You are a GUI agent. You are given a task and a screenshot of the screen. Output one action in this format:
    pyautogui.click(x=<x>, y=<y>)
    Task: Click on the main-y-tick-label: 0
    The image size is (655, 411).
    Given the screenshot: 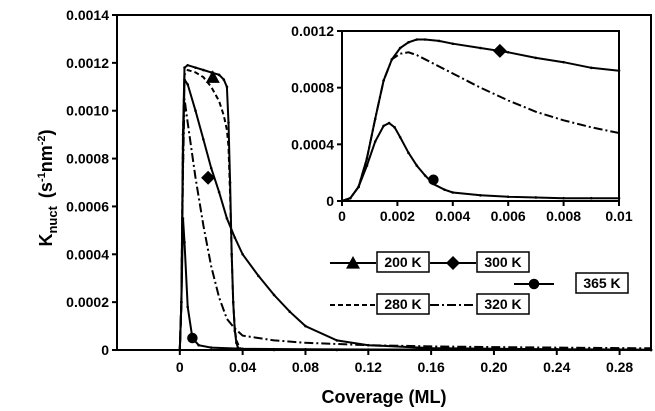 What is the action you would take?
    pyautogui.click(x=105, y=350)
    